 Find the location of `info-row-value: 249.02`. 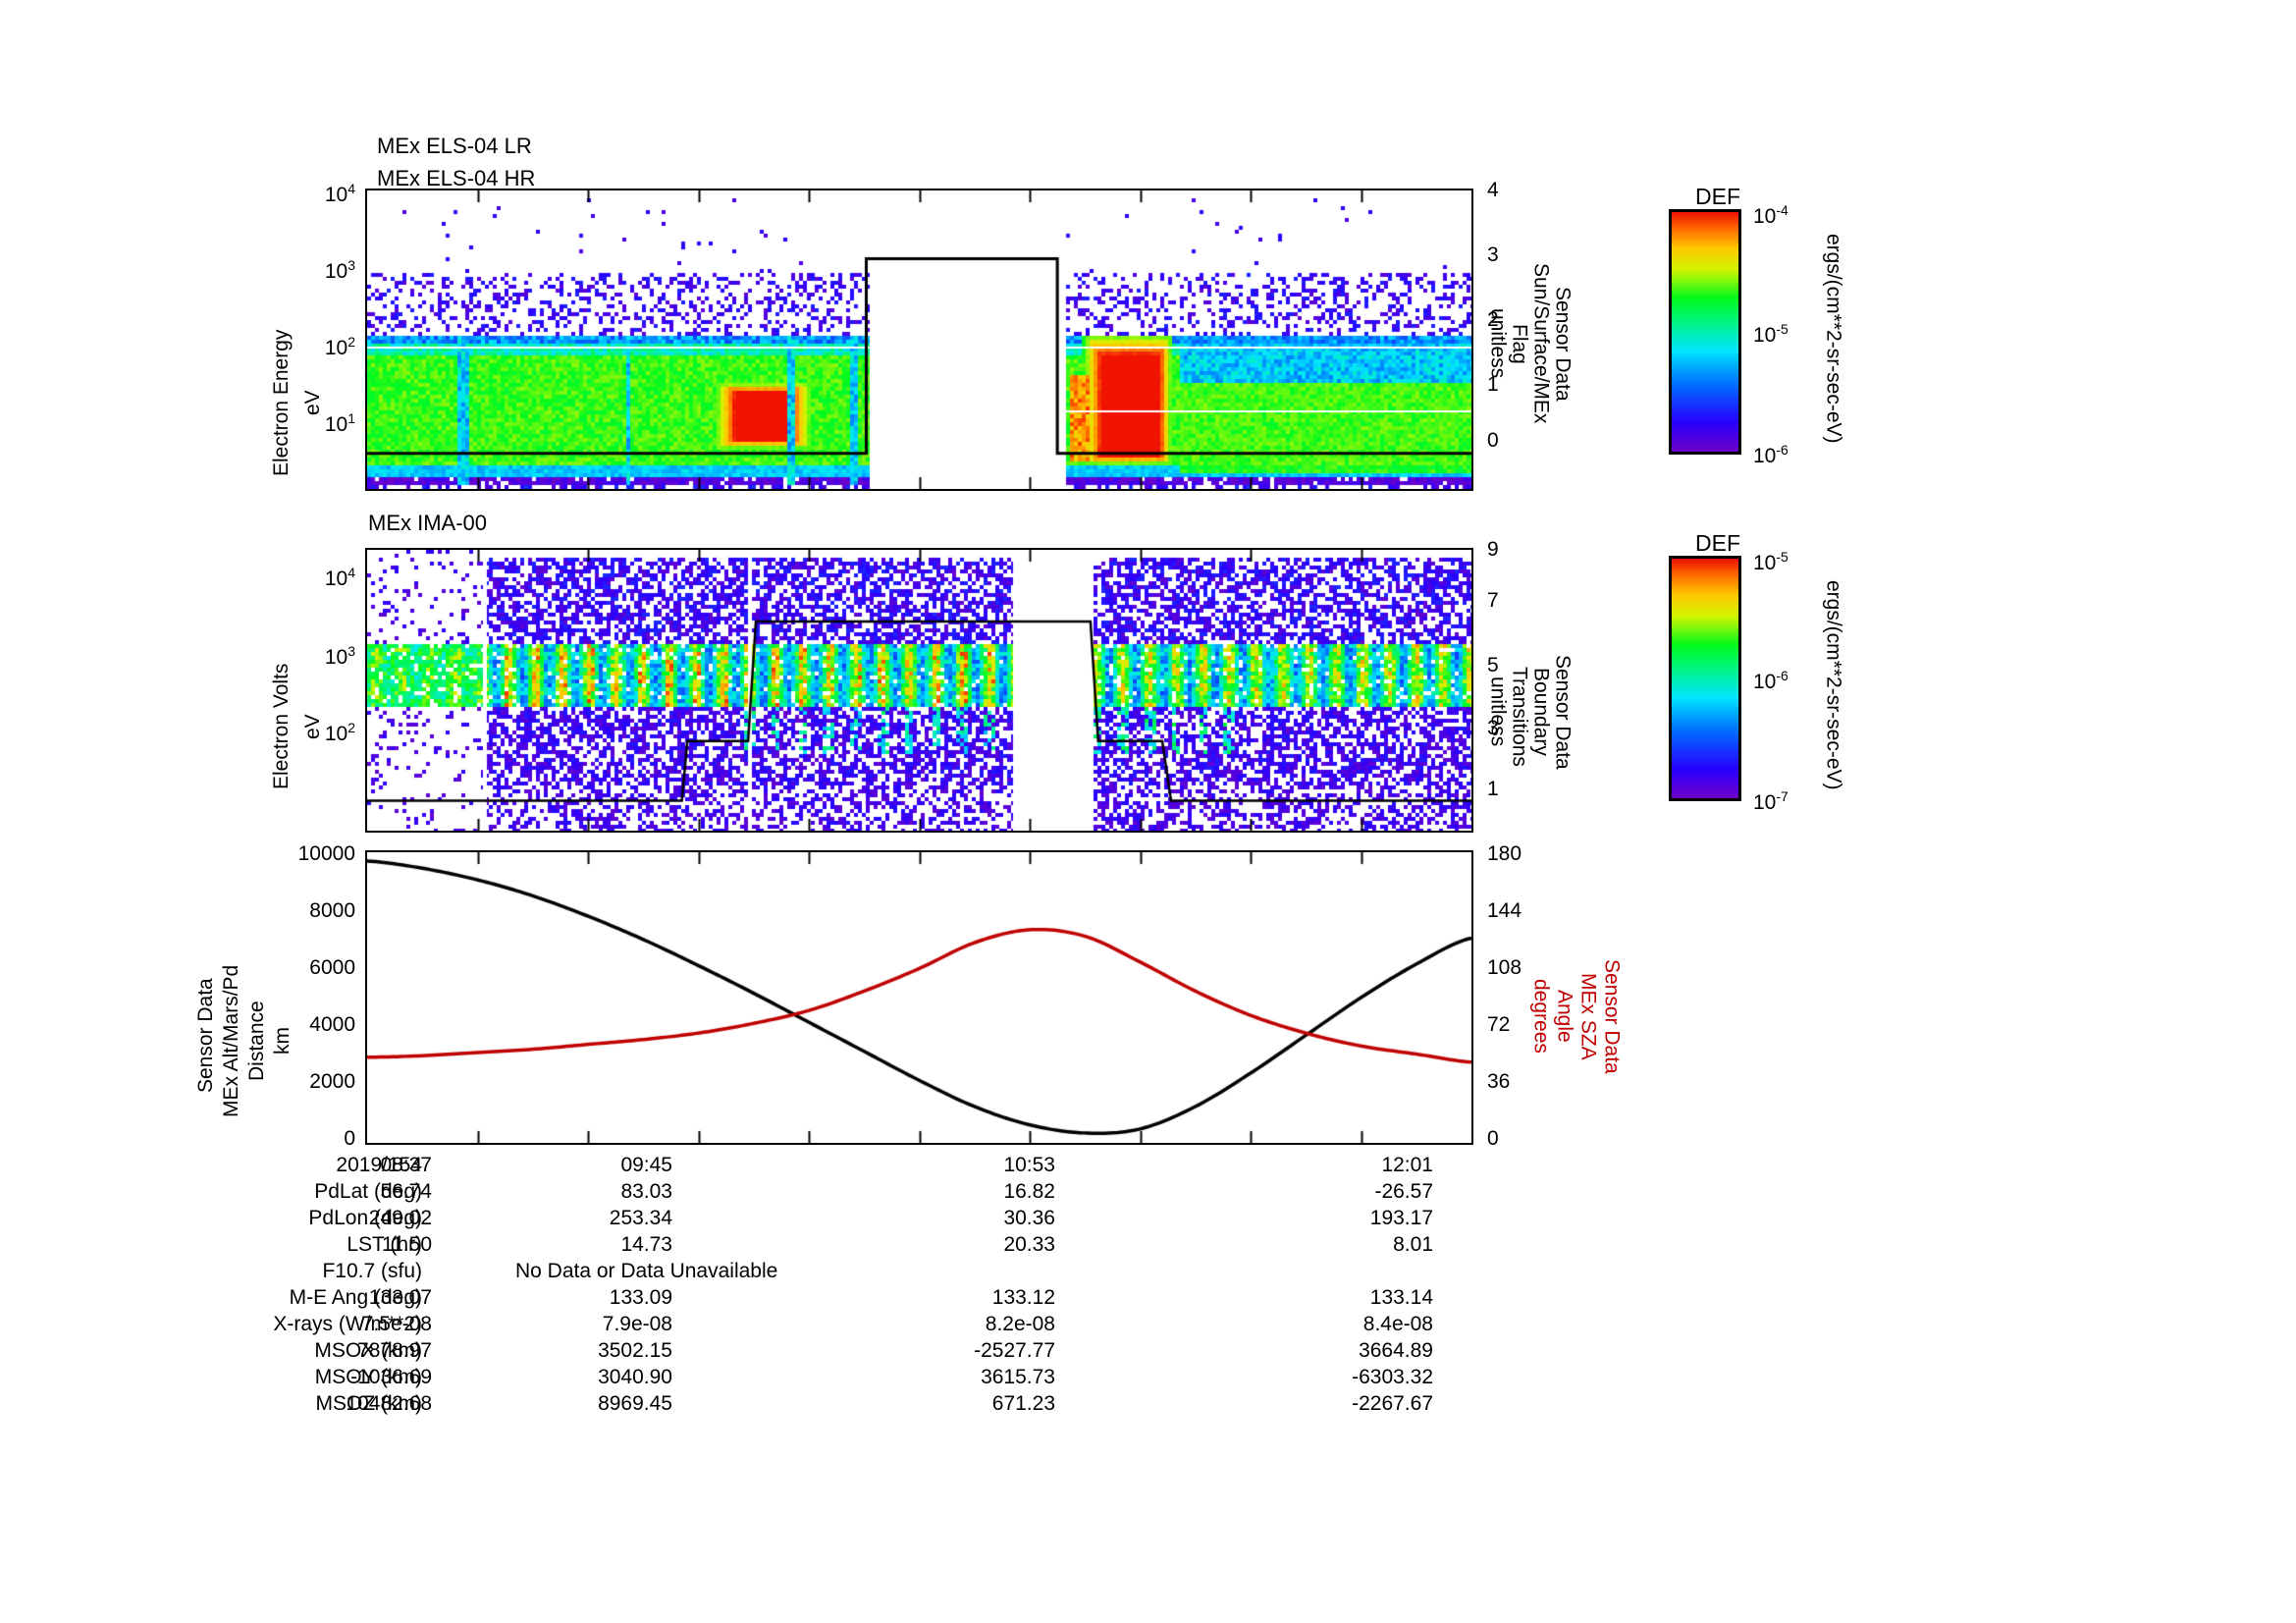

info-row-value: 249.02 is located at coordinates (400, 1218).